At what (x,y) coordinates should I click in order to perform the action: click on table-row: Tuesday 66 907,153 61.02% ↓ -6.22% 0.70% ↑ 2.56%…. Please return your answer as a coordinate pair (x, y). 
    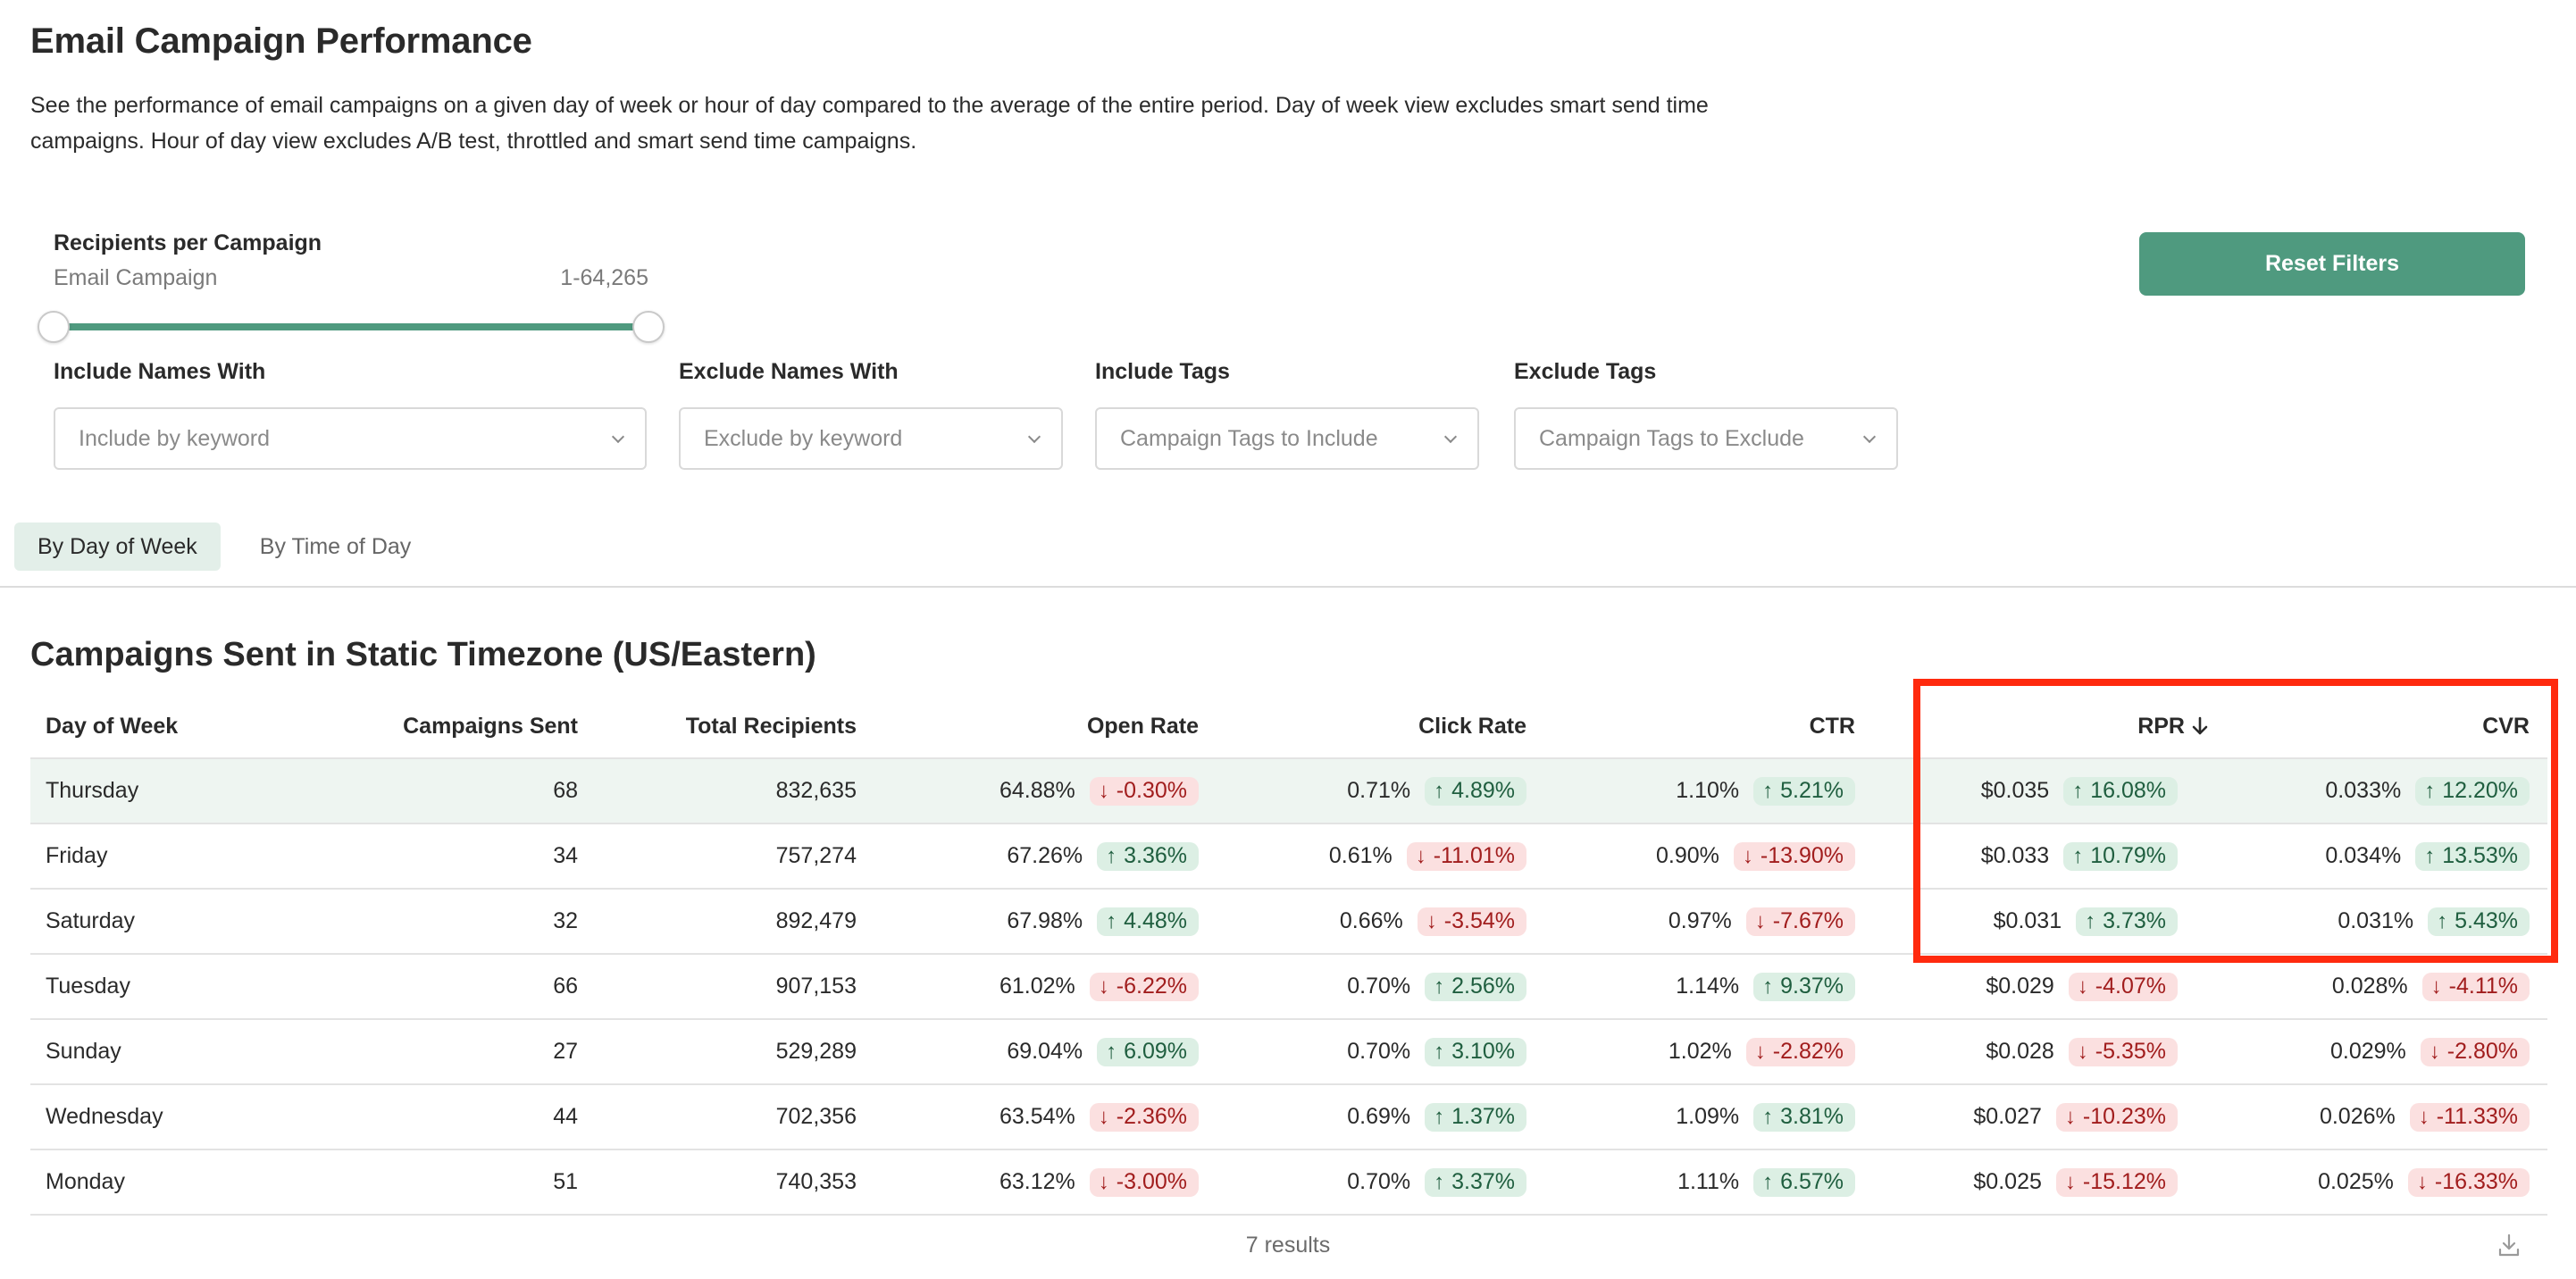
    Looking at the image, I should click on (1289, 987).